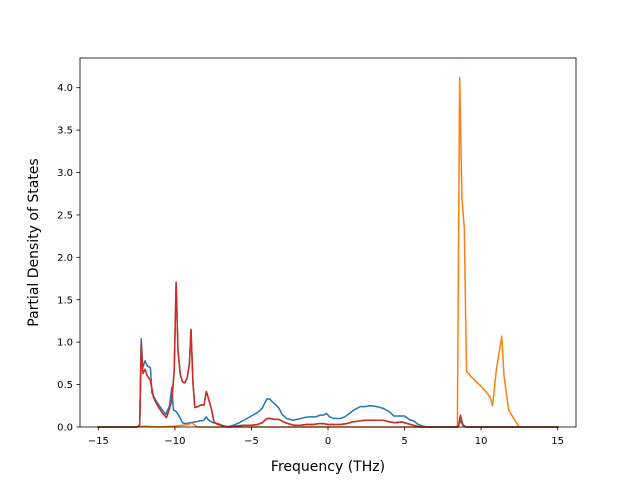  Describe the element at coordinates (65, 88) in the screenshot. I see `y-tick-label: 4.0` at that location.